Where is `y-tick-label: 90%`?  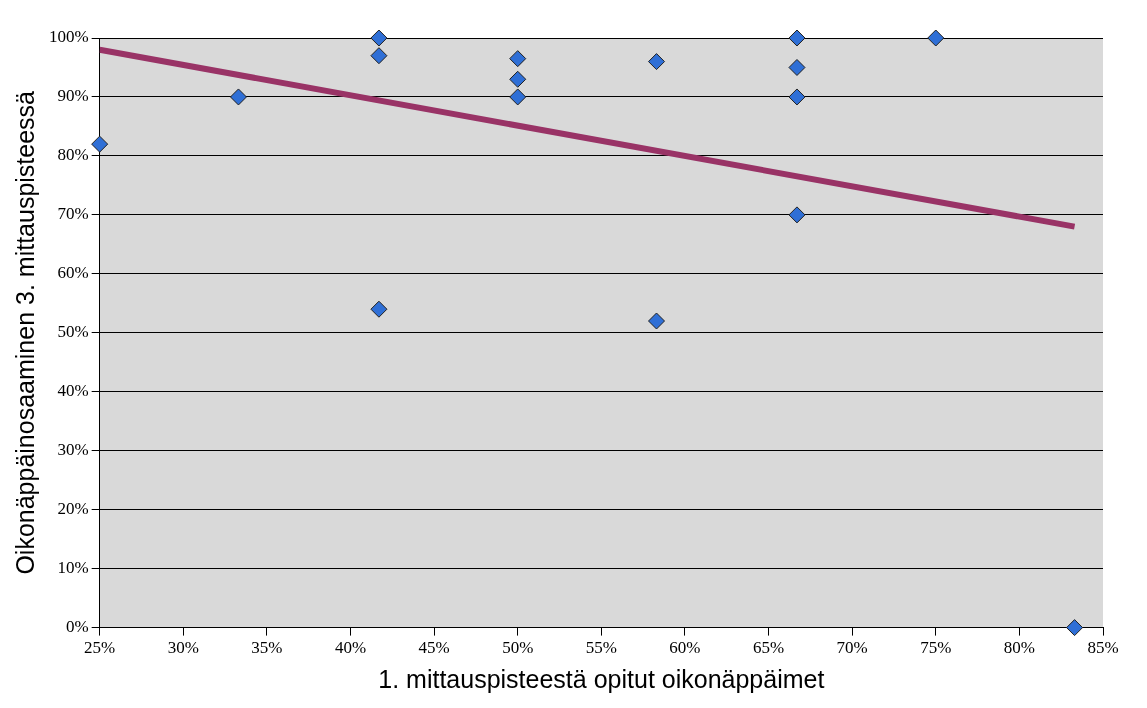
y-tick-label: 90% is located at coordinates (73, 96).